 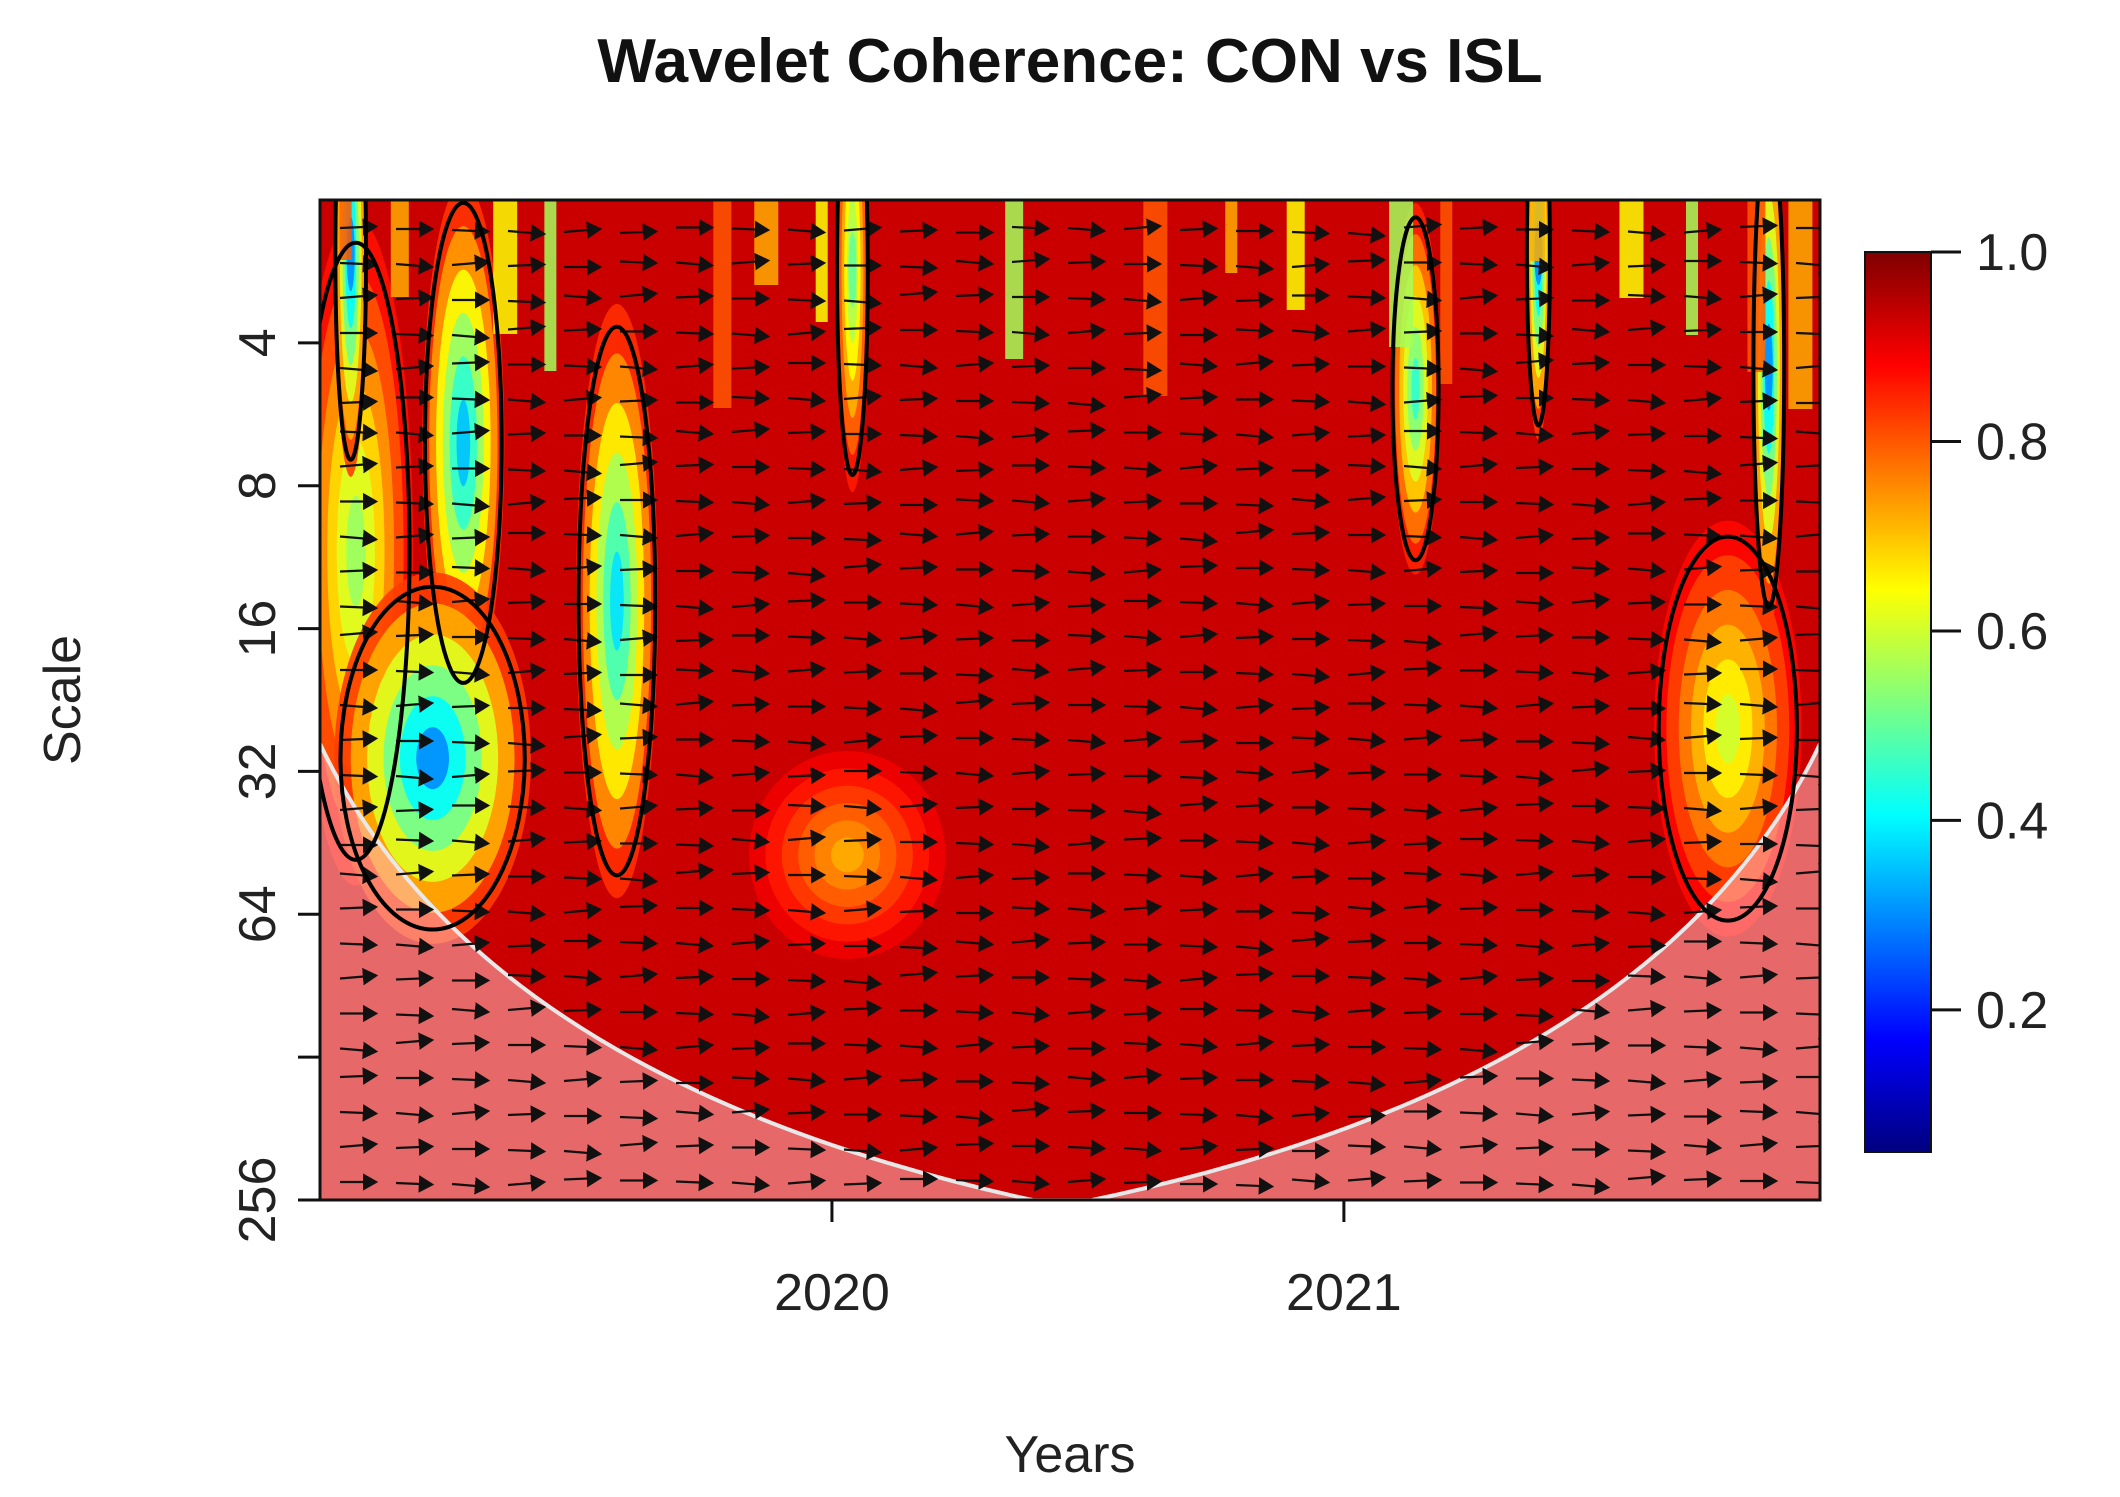 What do you see at coordinates (258, 914) in the screenshot?
I see `y-tick-label: 64` at bounding box center [258, 914].